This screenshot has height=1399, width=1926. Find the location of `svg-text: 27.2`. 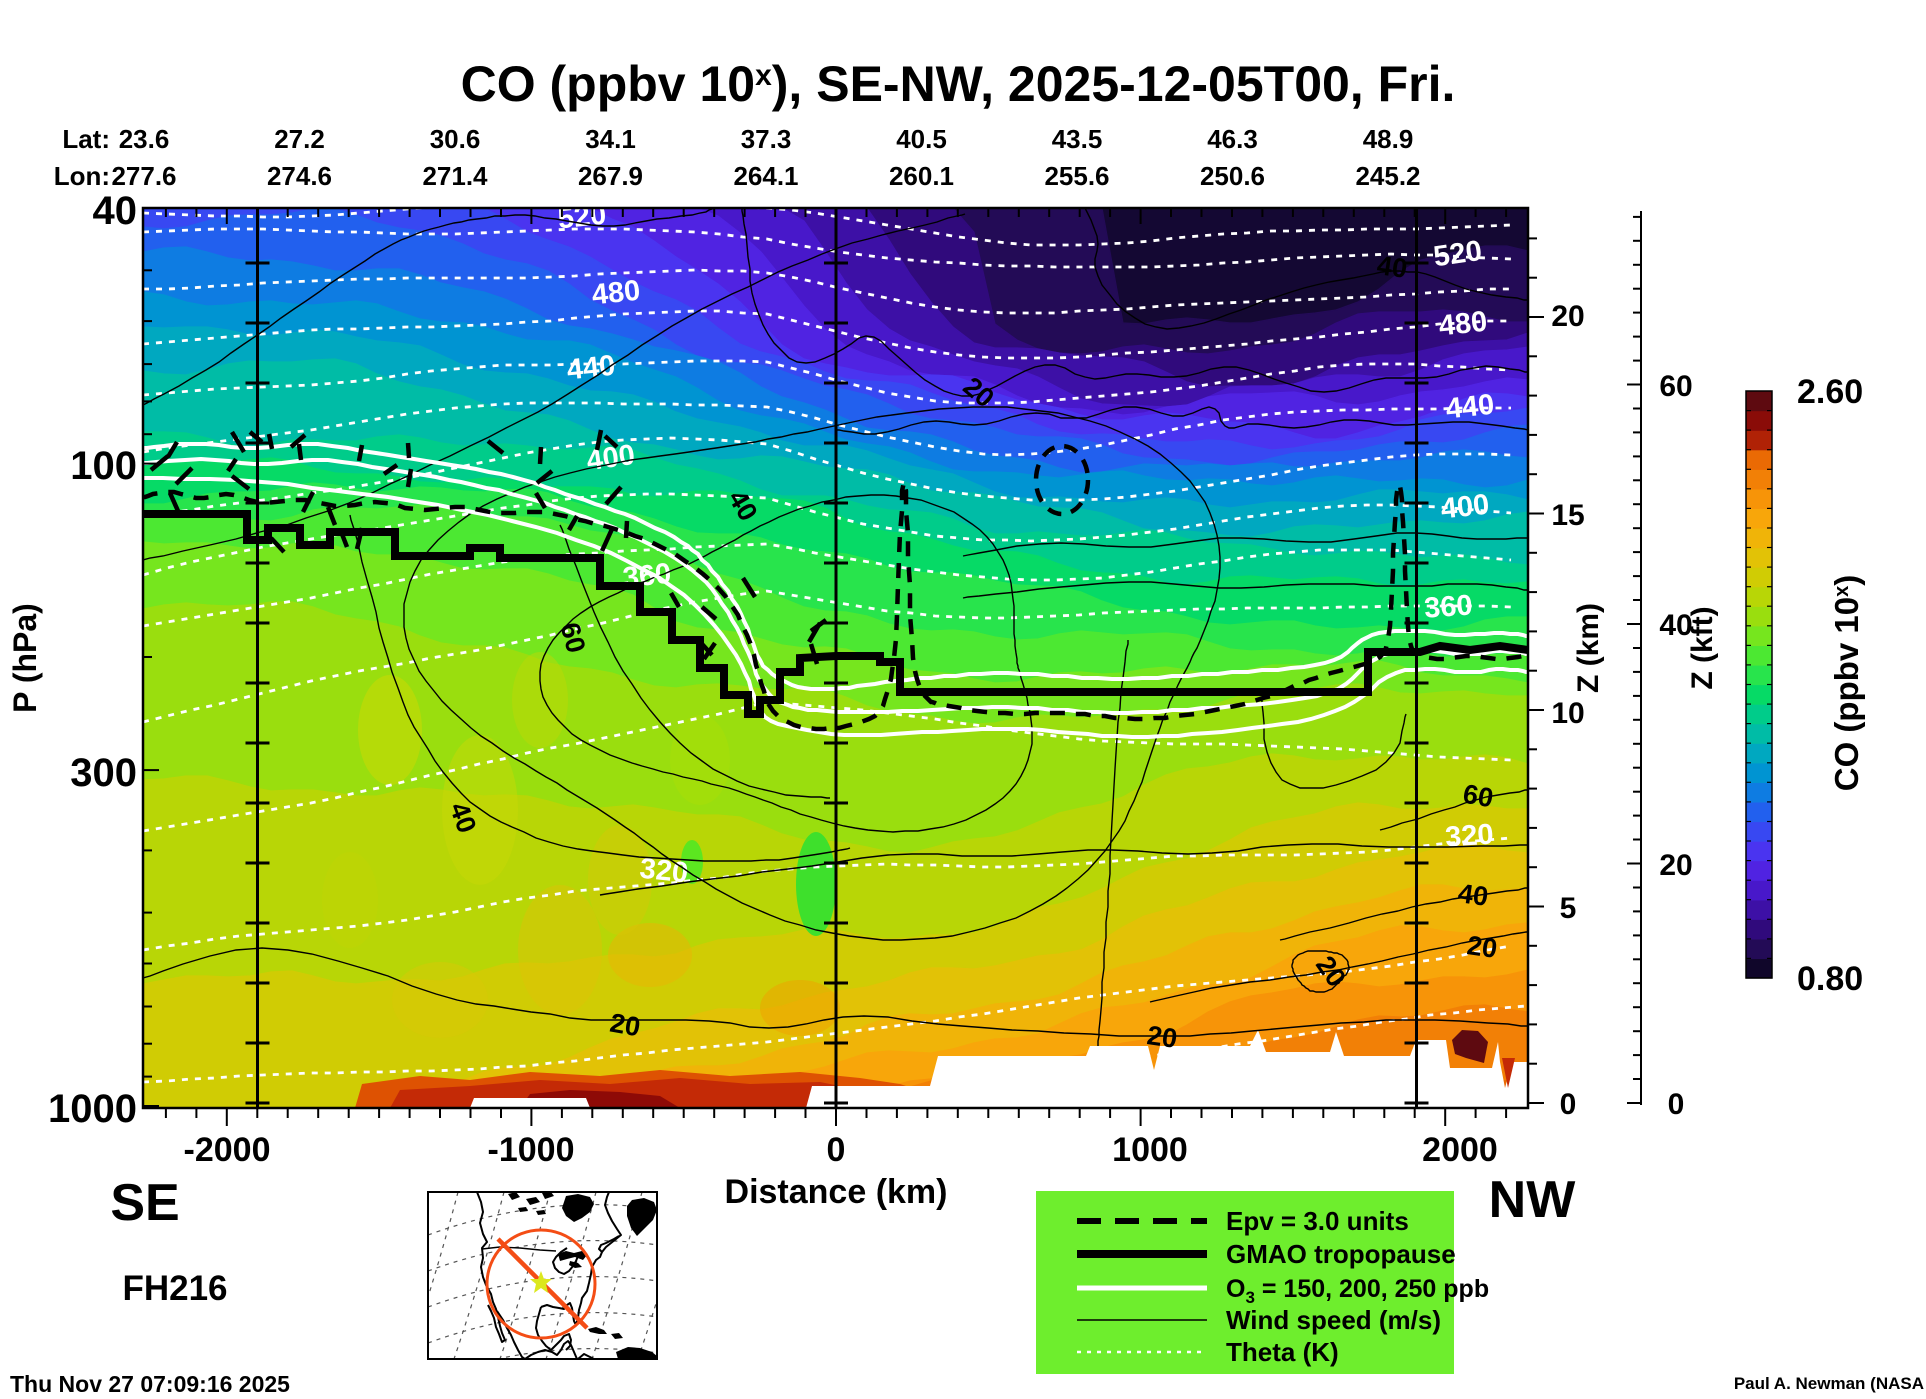

svg-text: 27.2 is located at coordinates (299, 139).